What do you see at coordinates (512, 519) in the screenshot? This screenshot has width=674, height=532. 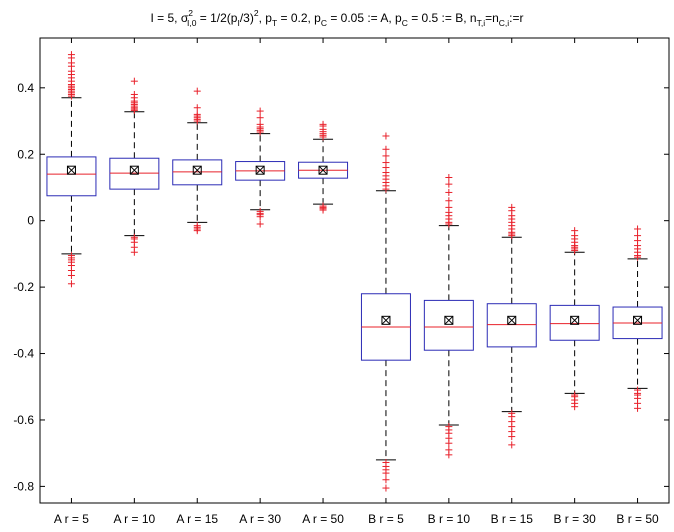 I see `x-tick-label: B r = 15` at bounding box center [512, 519].